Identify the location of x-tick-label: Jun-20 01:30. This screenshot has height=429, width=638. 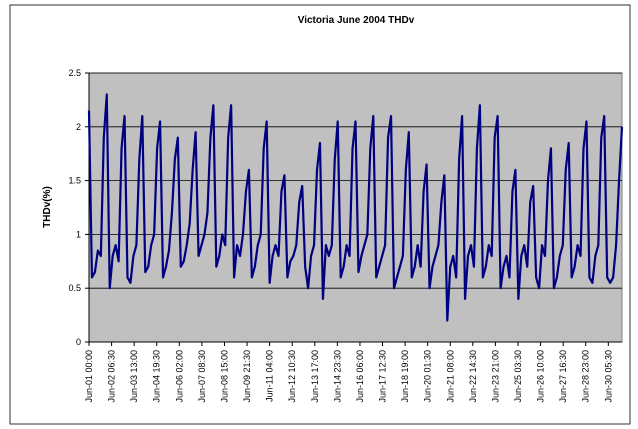
(428, 376).